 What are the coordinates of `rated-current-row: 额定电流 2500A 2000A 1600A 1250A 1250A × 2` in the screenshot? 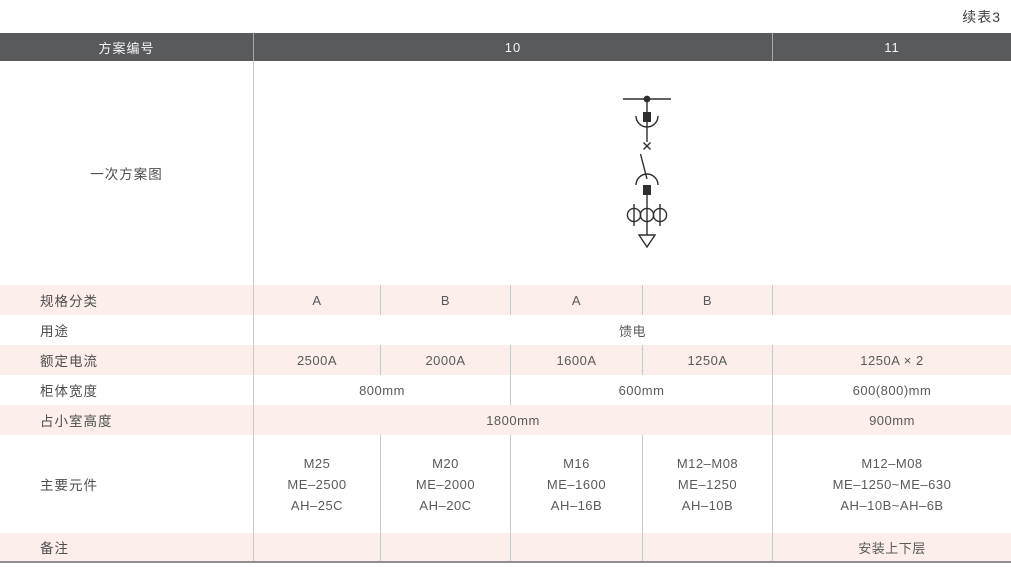 It's located at (505, 360).